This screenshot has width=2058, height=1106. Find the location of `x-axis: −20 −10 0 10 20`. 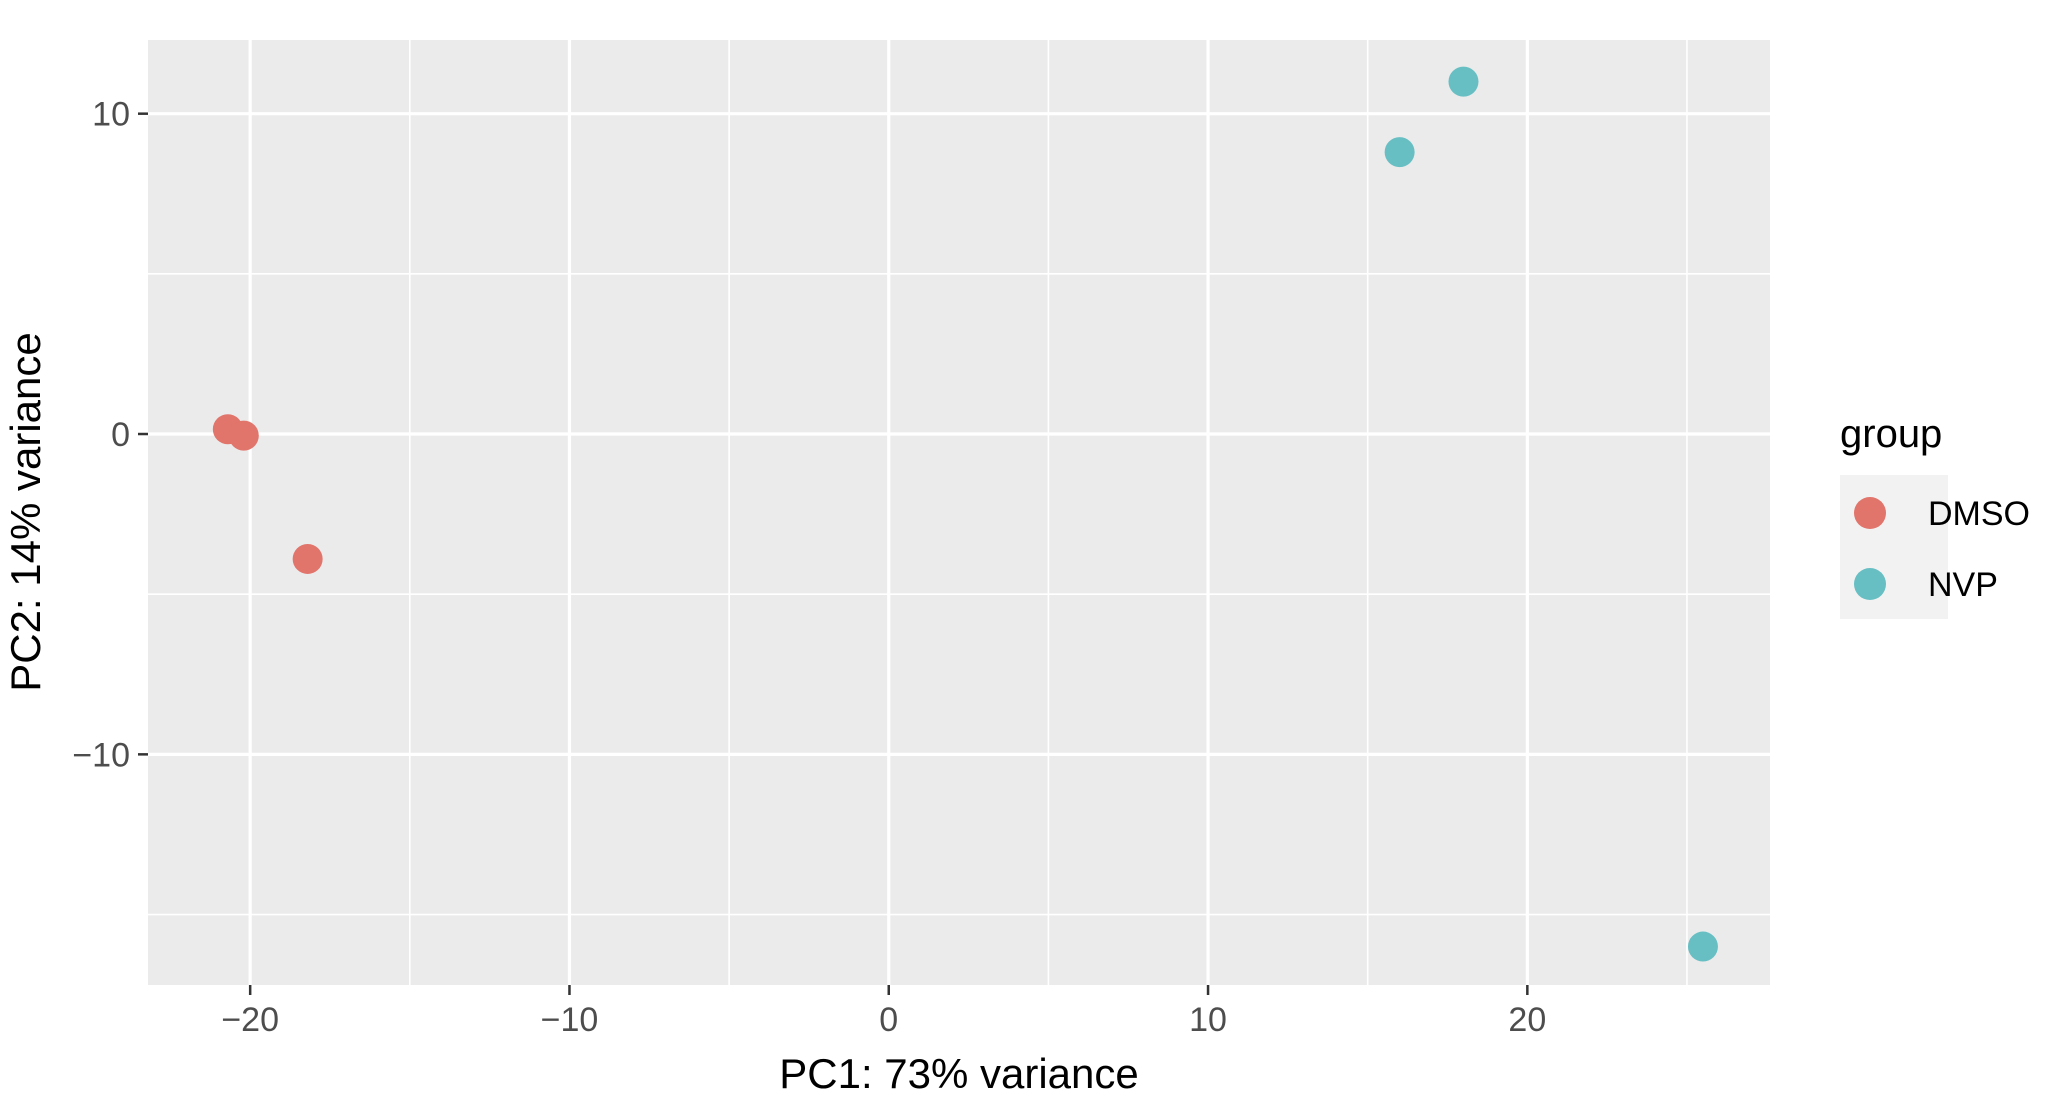

x-axis: −20 −10 0 10 20 is located at coordinates (883, 1012).